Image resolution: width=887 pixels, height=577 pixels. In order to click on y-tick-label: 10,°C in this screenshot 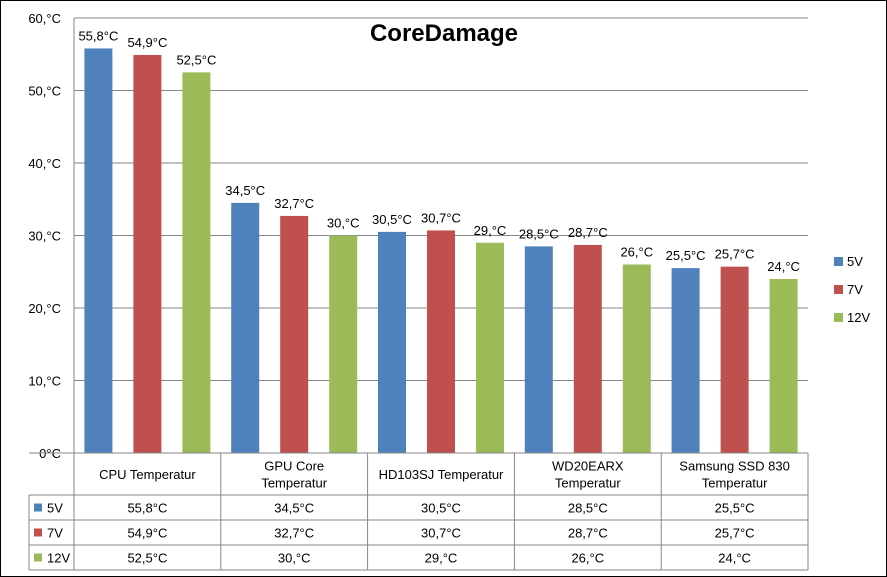, I will do `click(44, 381)`.